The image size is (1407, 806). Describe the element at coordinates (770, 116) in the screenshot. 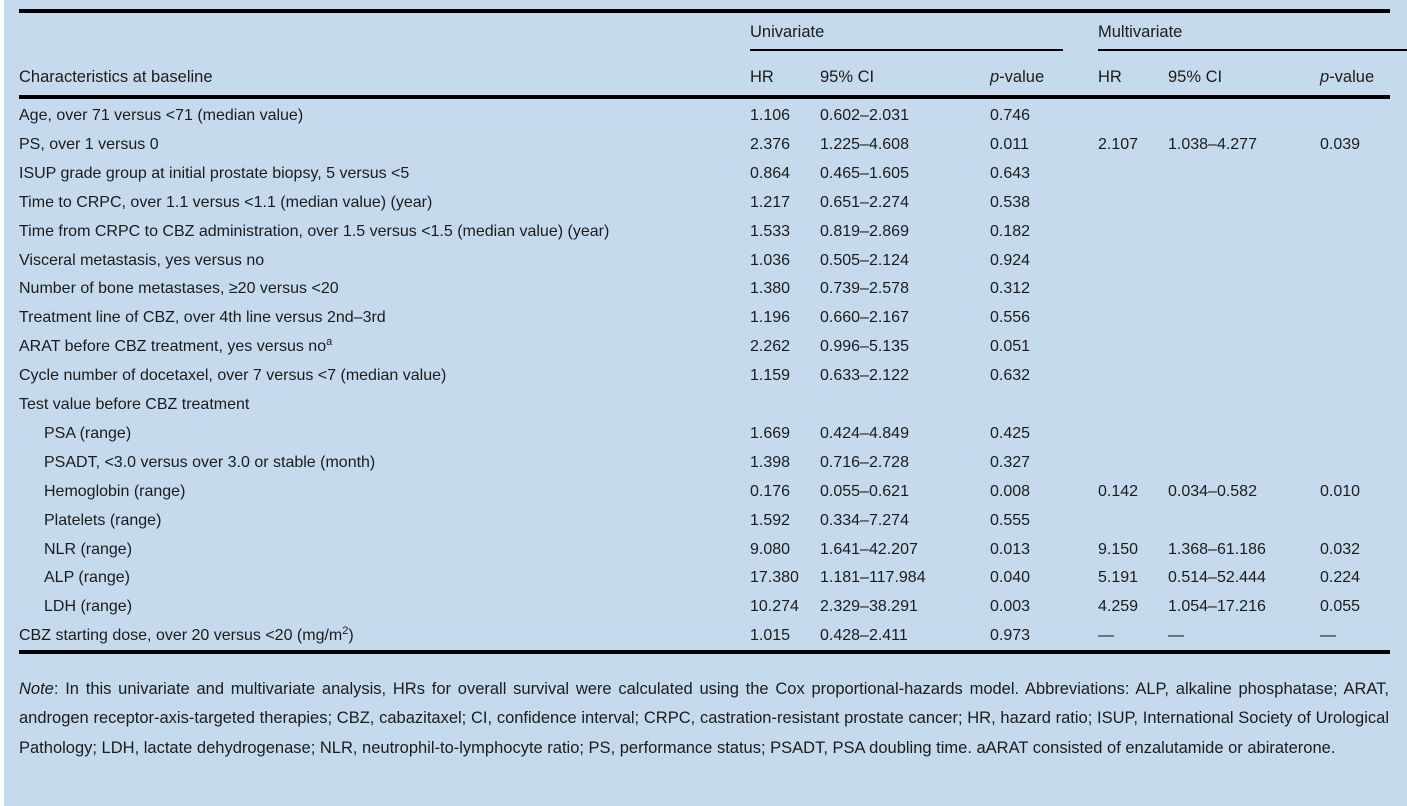

I see `uni-hr-value: 1.106` at that location.